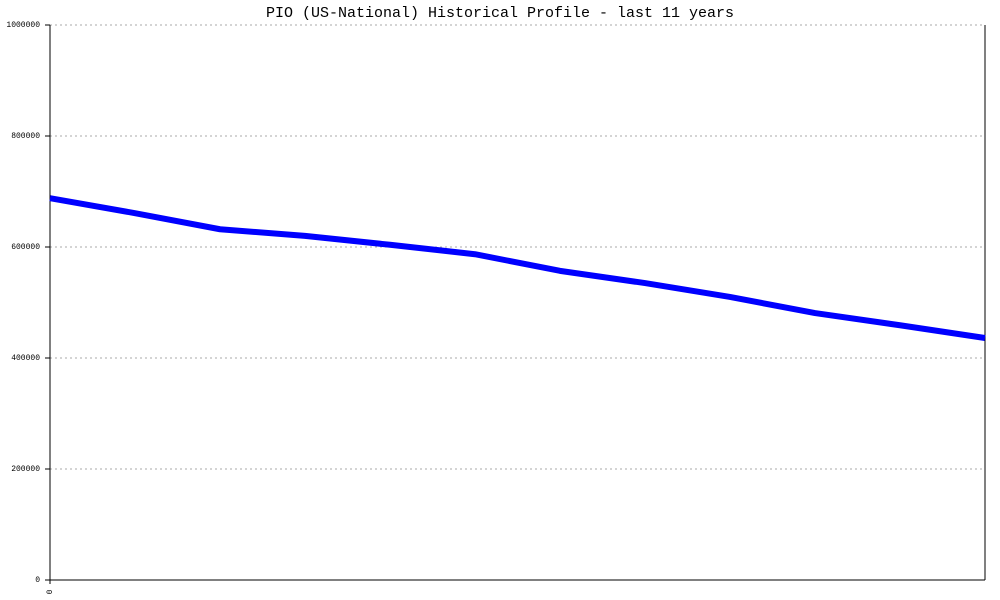 The height and width of the screenshot is (600, 1000). I want to click on y-tick-label: 600000, so click(25, 247).